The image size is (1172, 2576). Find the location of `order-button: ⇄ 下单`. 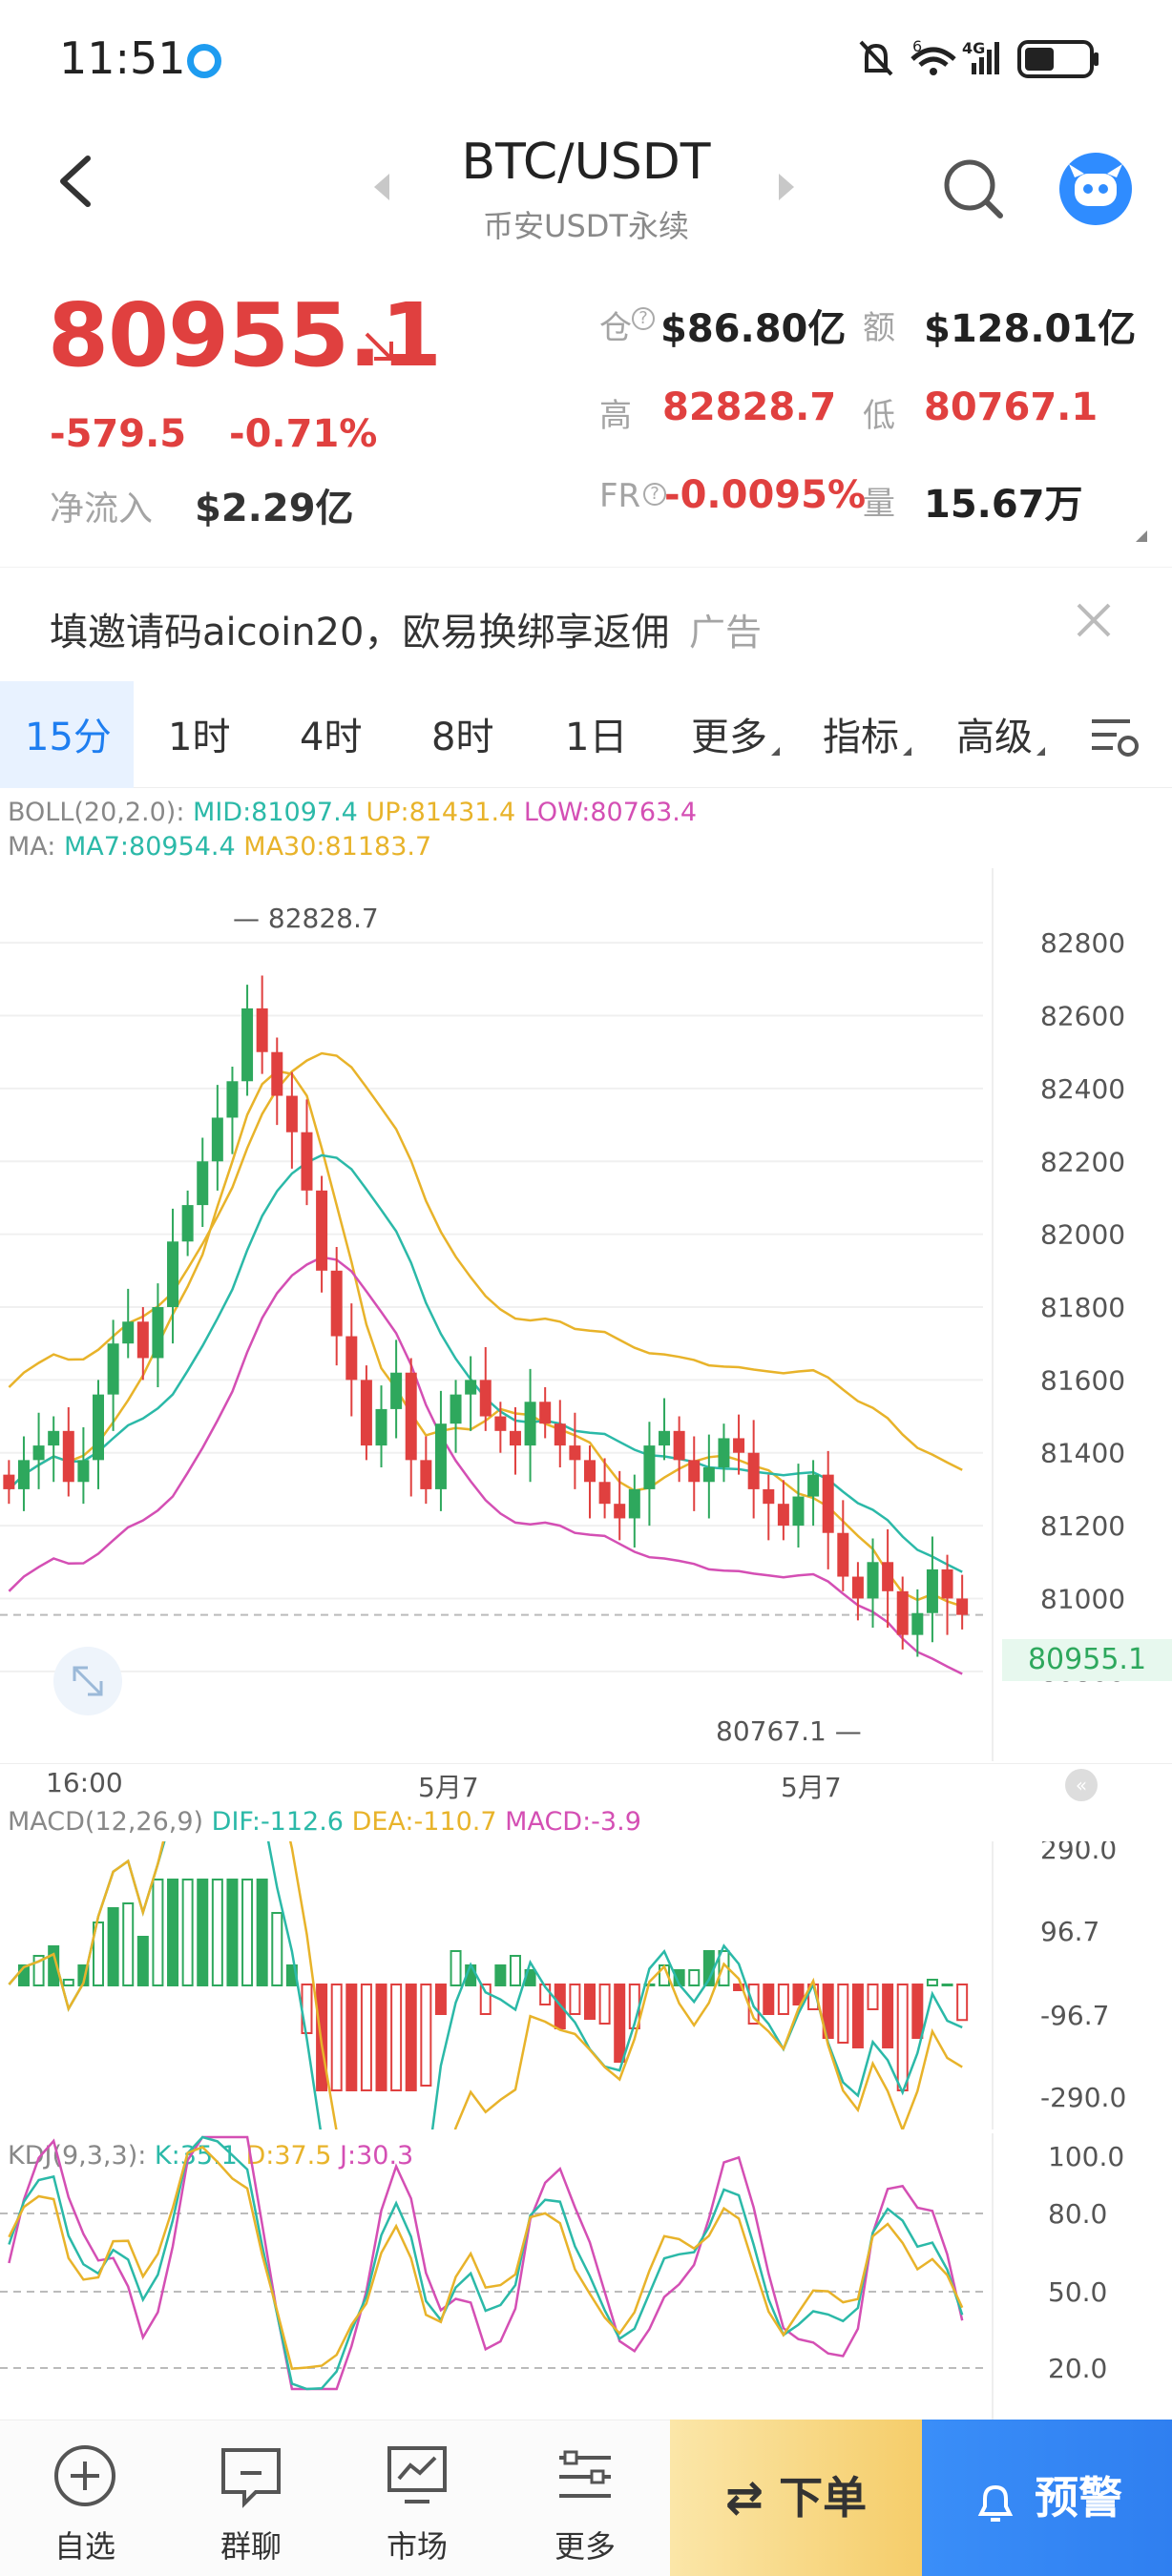

order-button: ⇄ 下单 is located at coordinates (796, 2498).